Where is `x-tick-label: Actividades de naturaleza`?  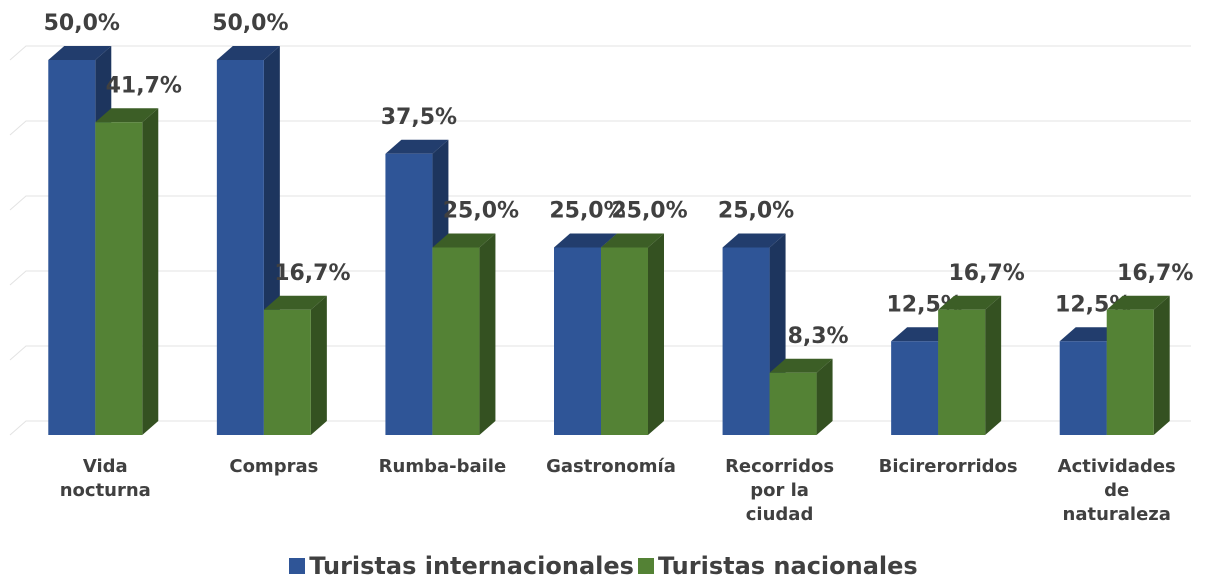 x-tick-label: Actividades de naturaleza is located at coordinates (1116, 490).